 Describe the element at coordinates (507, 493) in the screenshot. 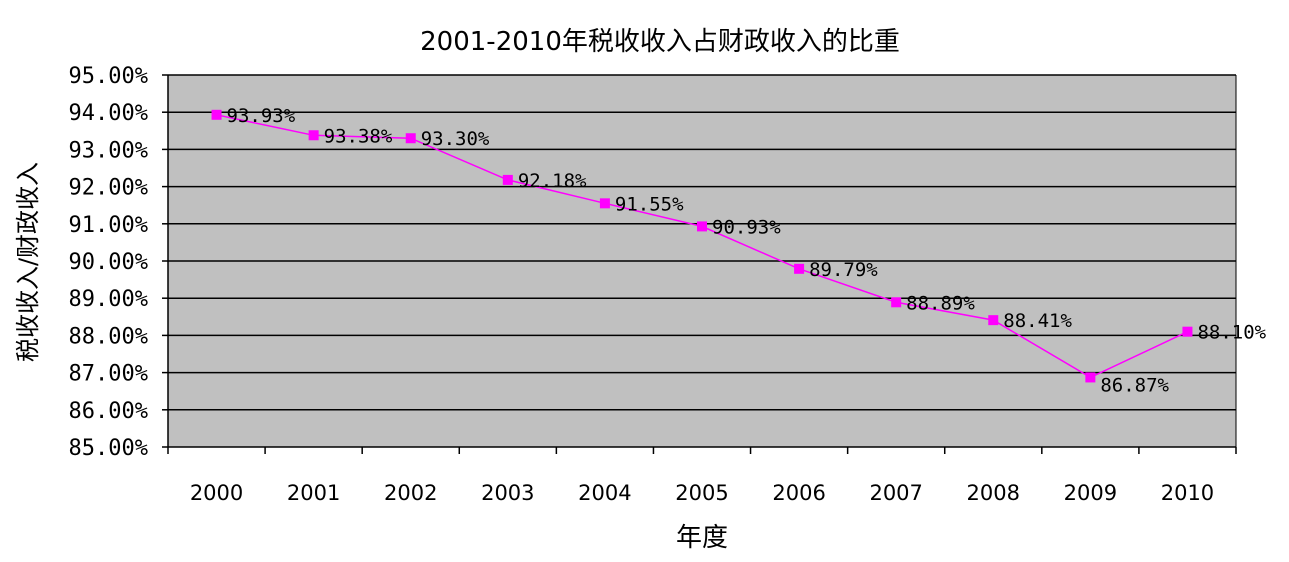

I see `x-tick-label: 2003` at that location.